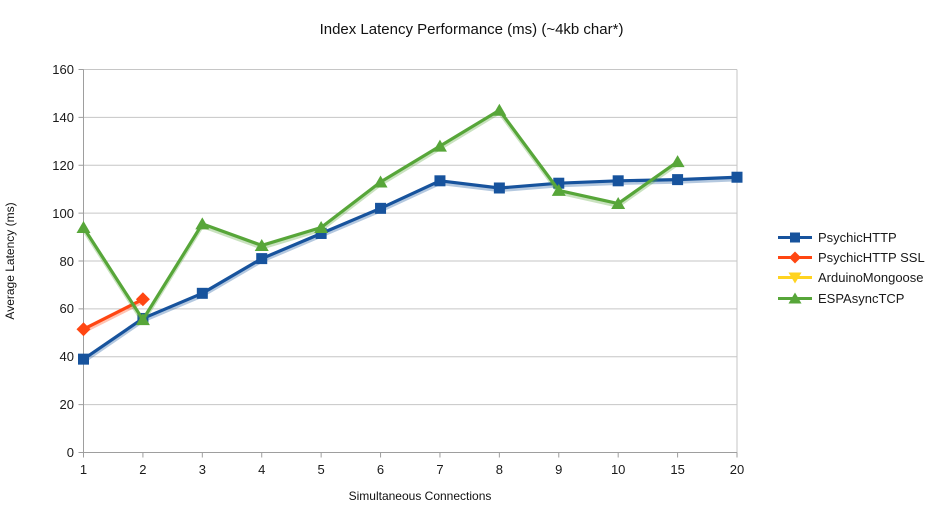 This screenshot has height=530, width=943. I want to click on legend-label: PsychicHTTP, so click(857, 237).